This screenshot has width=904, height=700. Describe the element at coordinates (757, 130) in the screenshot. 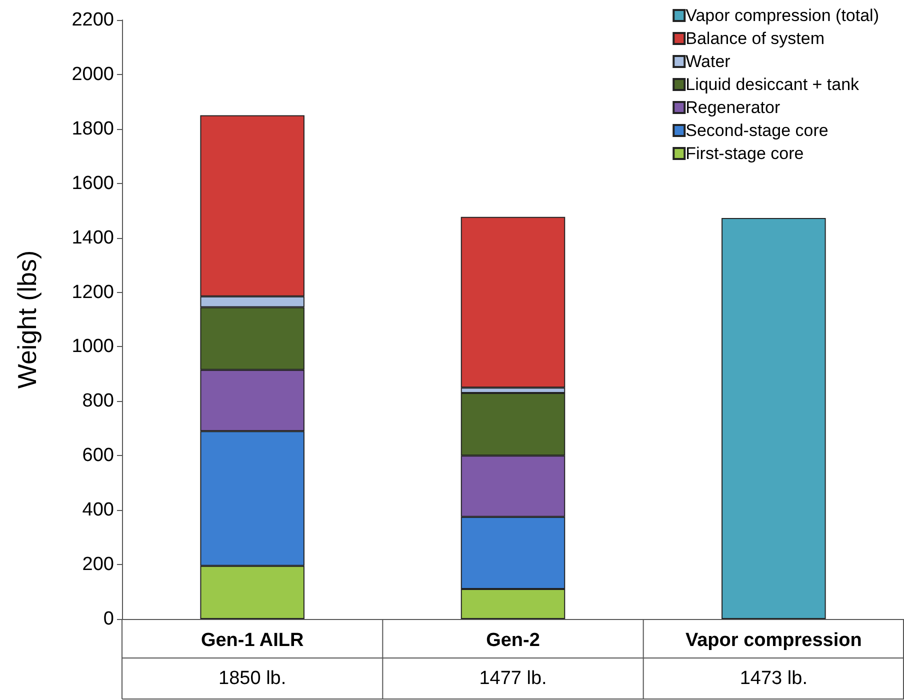

I see `legend-label: Second-stage core` at that location.